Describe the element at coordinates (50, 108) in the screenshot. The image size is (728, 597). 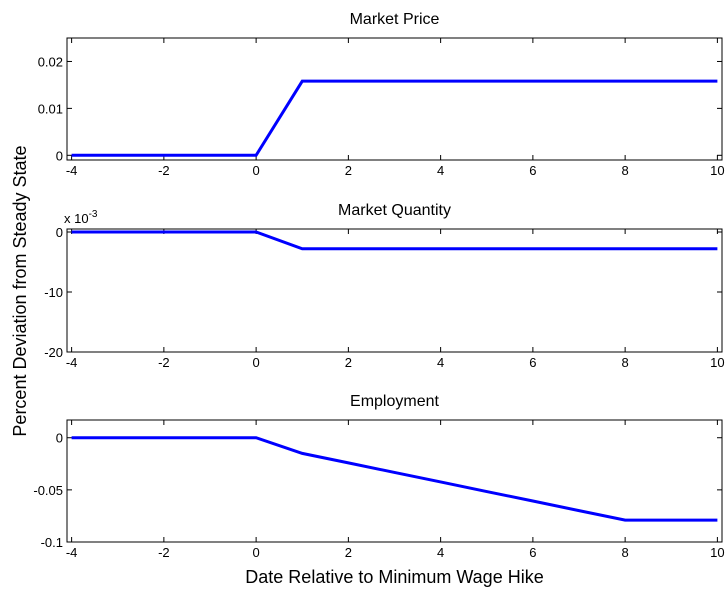
I see `y-tick-label: 0.01` at that location.